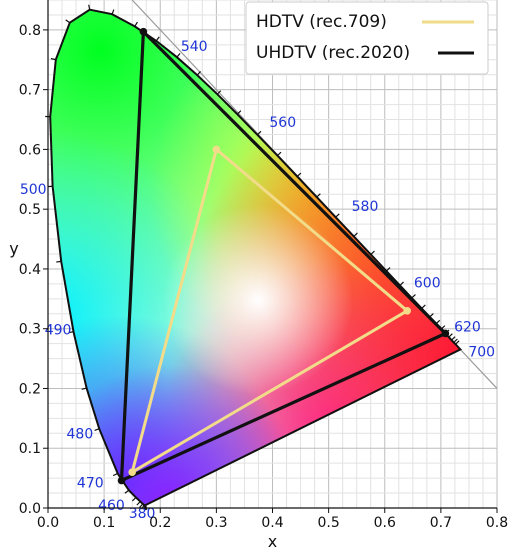 The image size is (519, 550). I want to click on legend-box, so click(367, 38).